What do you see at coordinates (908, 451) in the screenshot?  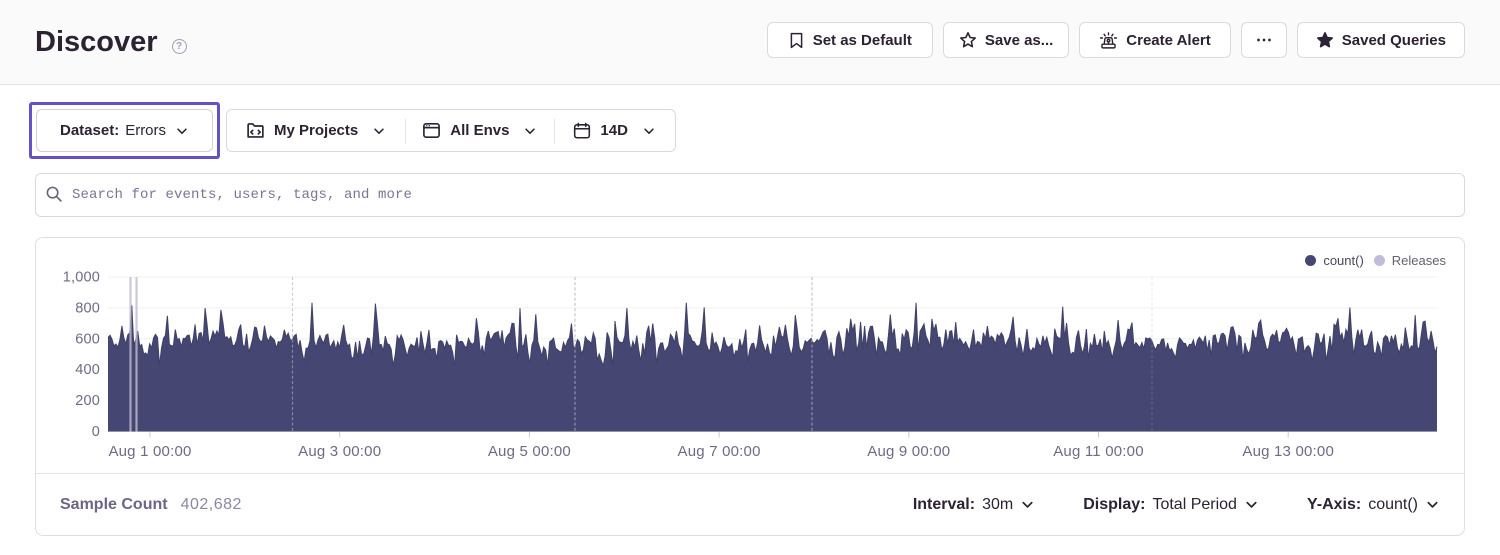 I see `svg-text: Aug 9 00:00` at bounding box center [908, 451].